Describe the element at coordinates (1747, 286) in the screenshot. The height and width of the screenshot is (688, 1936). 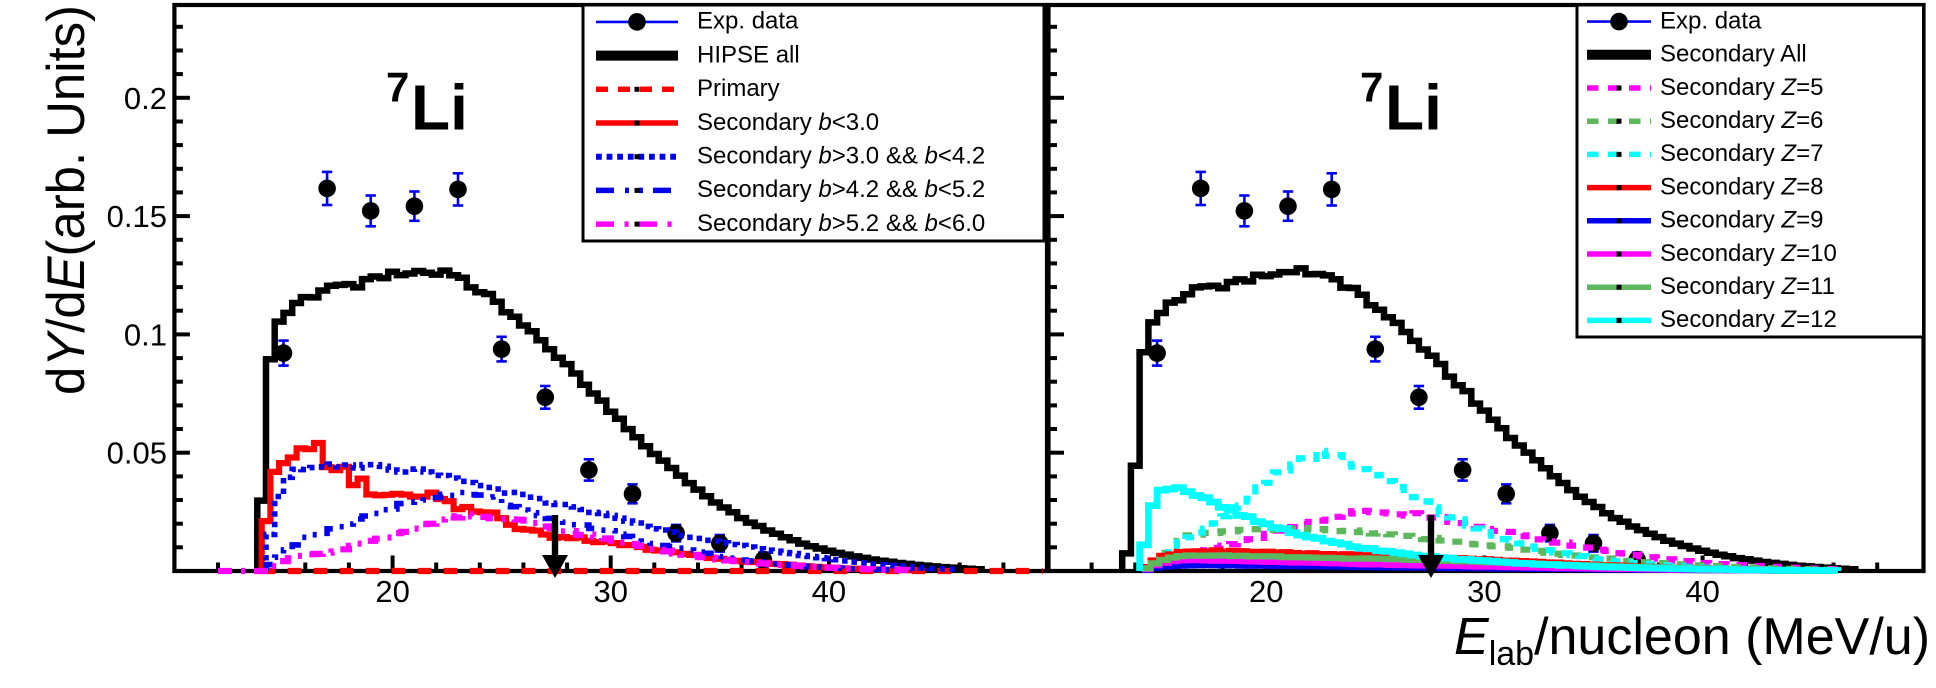
I see `svg-text: Secondary Z=11` at that location.